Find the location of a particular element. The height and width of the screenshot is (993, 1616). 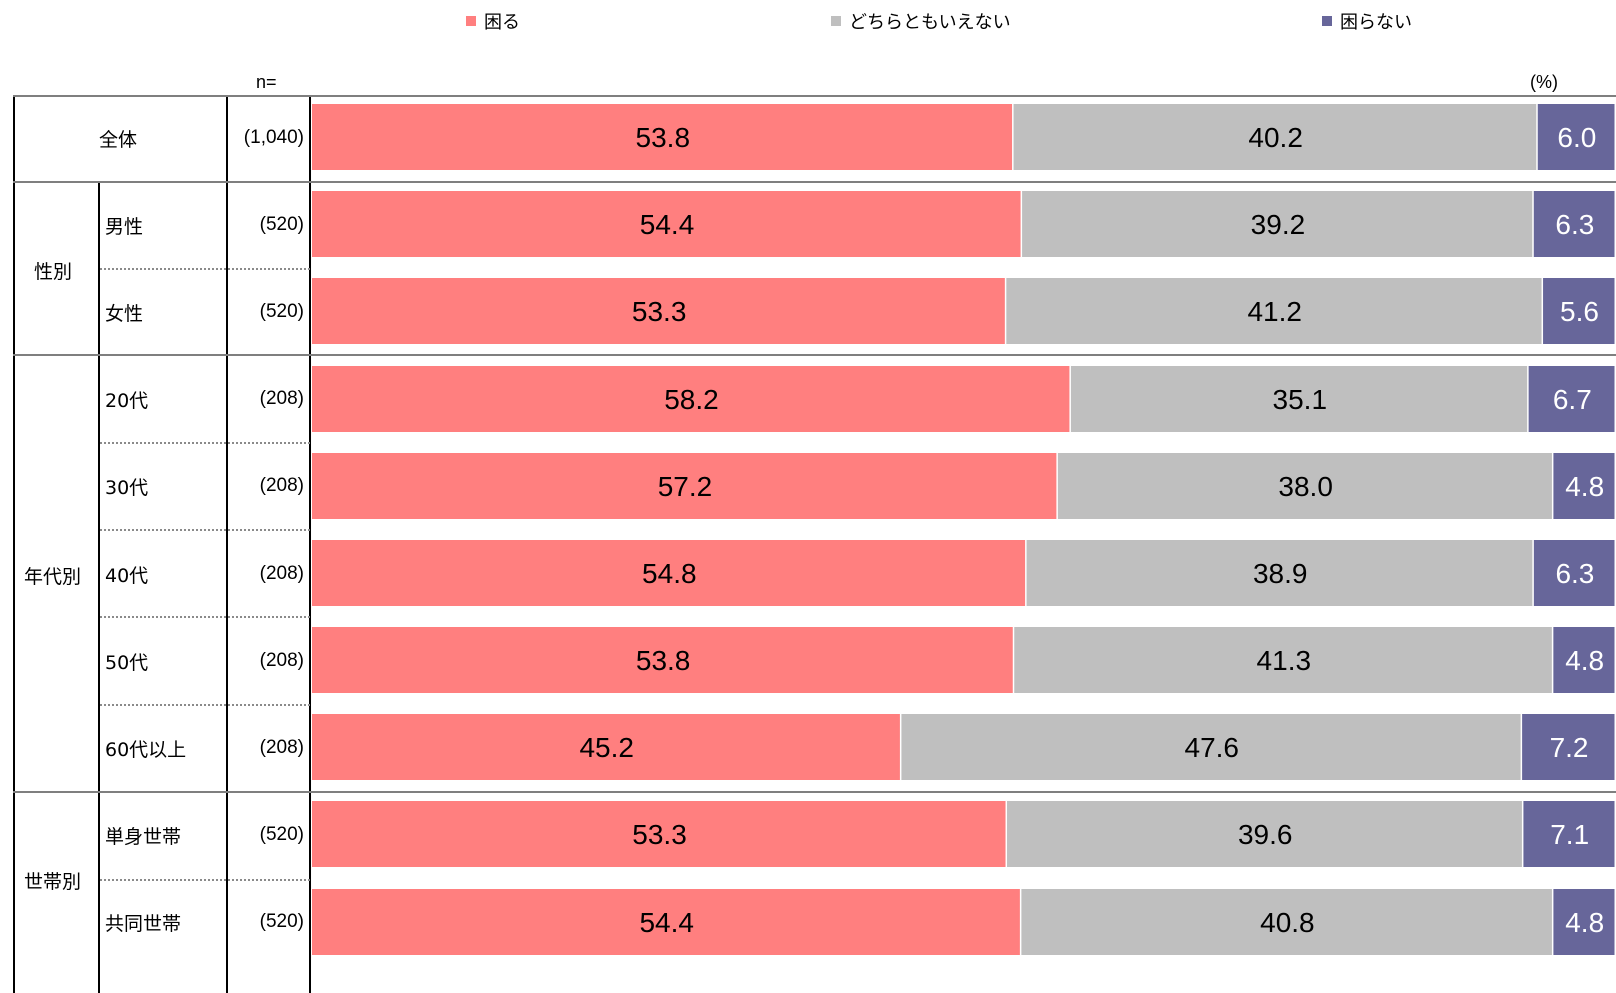

data-label-neutral-row-4: 38.0 is located at coordinates (1305, 486).